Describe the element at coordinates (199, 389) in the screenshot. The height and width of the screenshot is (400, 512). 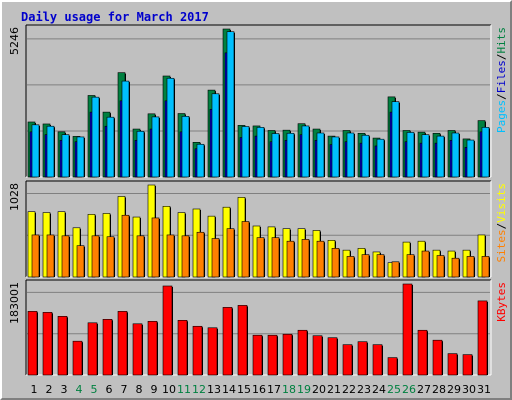
I see `x-tick-label: 12` at that location.